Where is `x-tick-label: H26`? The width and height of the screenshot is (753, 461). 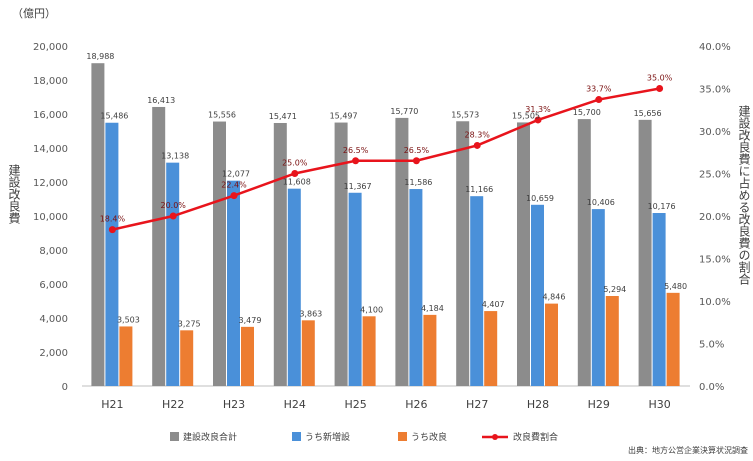 x-tick-label: H26 is located at coordinates (416, 404).